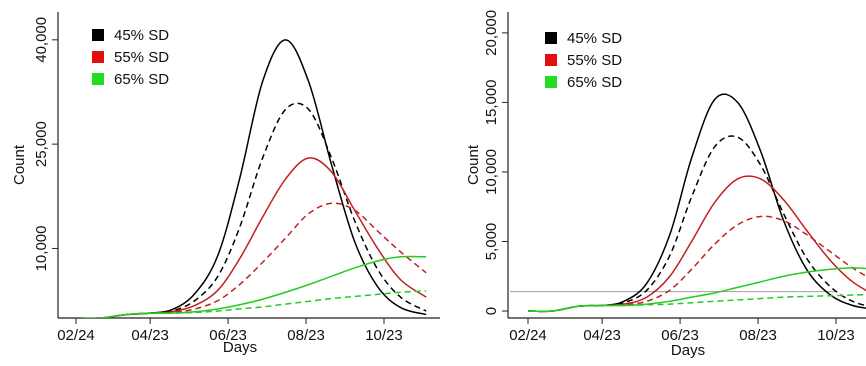 This screenshot has width=866, height=366. Describe the element at coordinates (491, 311) in the screenshot. I see `y-tick-label: 0` at that location.